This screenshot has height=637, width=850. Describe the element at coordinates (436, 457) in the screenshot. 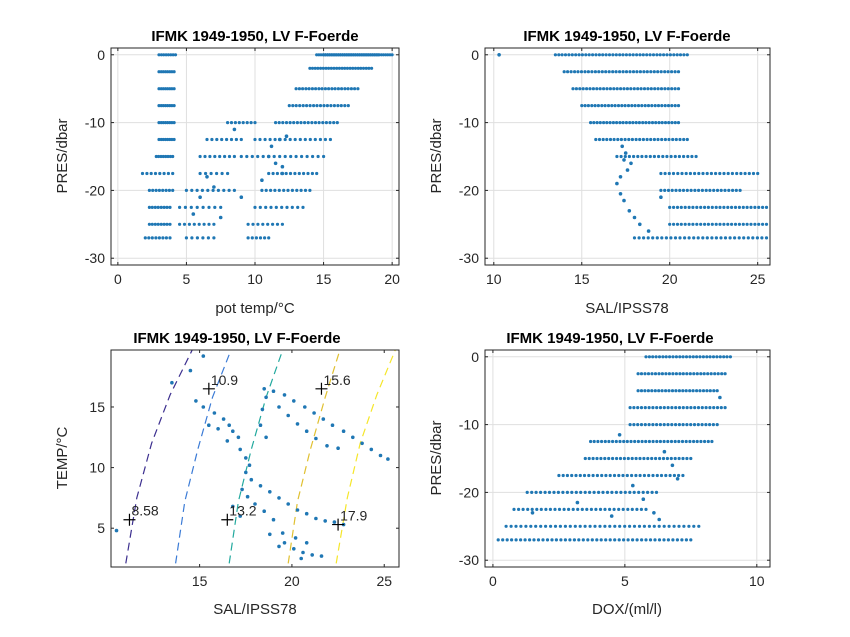

I see `y-axis-label: PRES/dbar` at that location.